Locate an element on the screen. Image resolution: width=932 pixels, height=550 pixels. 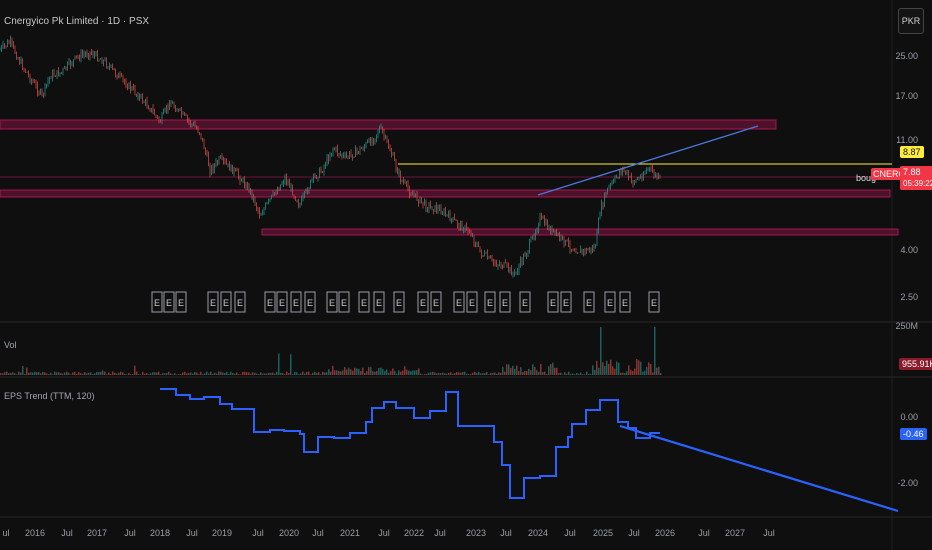
eps-pane-label: EPS Trend (TTM, 120) is located at coordinates (49, 396).